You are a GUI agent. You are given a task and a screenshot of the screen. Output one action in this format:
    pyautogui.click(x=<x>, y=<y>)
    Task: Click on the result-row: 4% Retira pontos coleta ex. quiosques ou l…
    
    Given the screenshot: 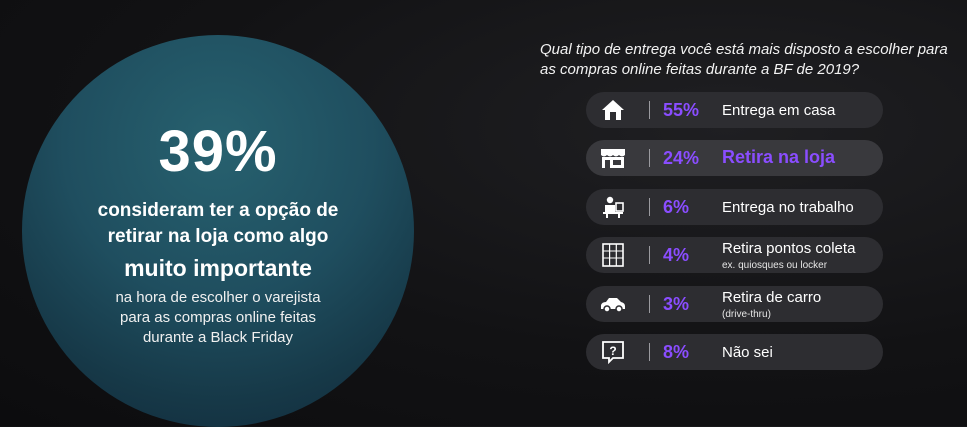 What is the action you would take?
    pyautogui.click(x=734, y=255)
    